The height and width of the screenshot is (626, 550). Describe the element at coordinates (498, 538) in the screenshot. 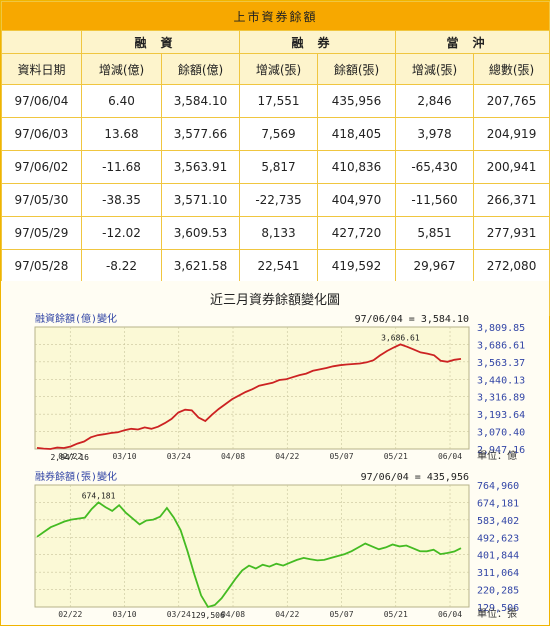

I see `y-tick-label: 492,623` at that location.